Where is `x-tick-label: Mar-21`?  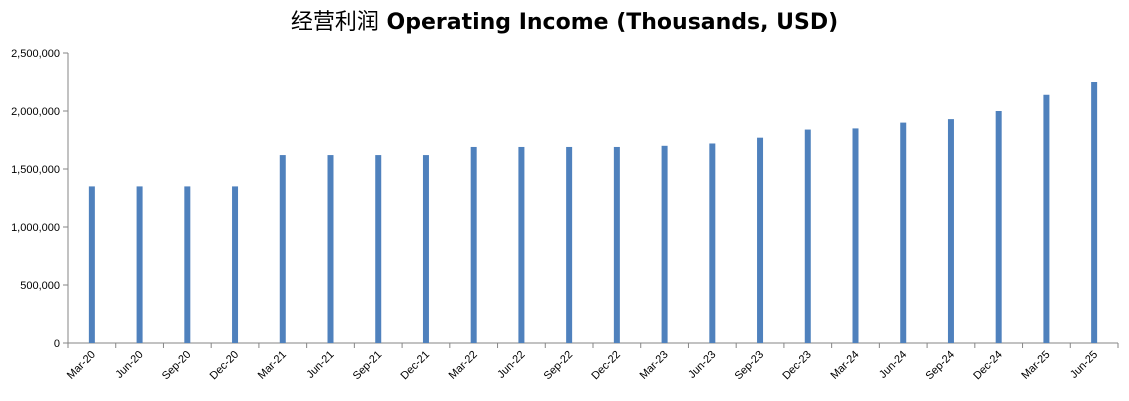
x-tick-label: Mar-21 is located at coordinates (272, 365).